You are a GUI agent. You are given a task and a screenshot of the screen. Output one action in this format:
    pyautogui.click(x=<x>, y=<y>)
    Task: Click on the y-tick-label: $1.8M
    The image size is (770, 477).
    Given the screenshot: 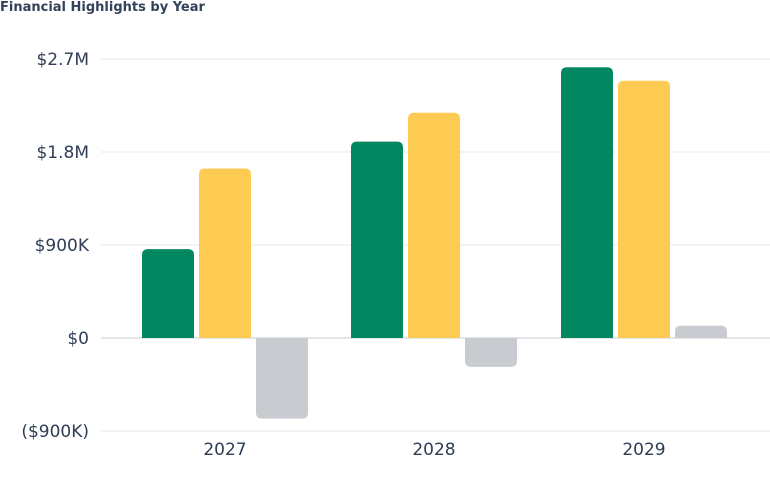 What is the action you would take?
    pyautogui.click(x=62, y=153)
    